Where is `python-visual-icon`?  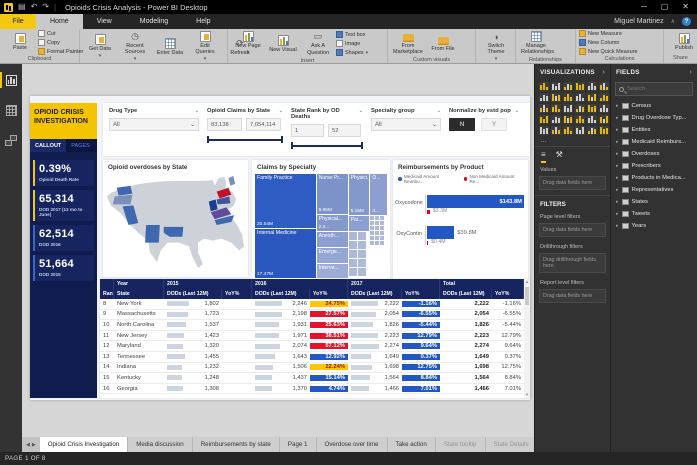 python-visual-icon is located at coordinates (568, 130).